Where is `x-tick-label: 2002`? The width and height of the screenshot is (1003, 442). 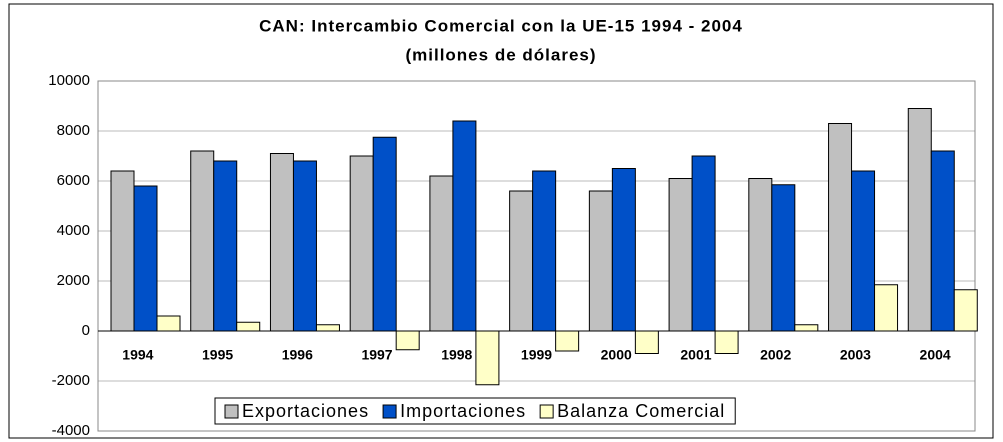
x-tick-label: 2002 is located at coordinates (775, 355).